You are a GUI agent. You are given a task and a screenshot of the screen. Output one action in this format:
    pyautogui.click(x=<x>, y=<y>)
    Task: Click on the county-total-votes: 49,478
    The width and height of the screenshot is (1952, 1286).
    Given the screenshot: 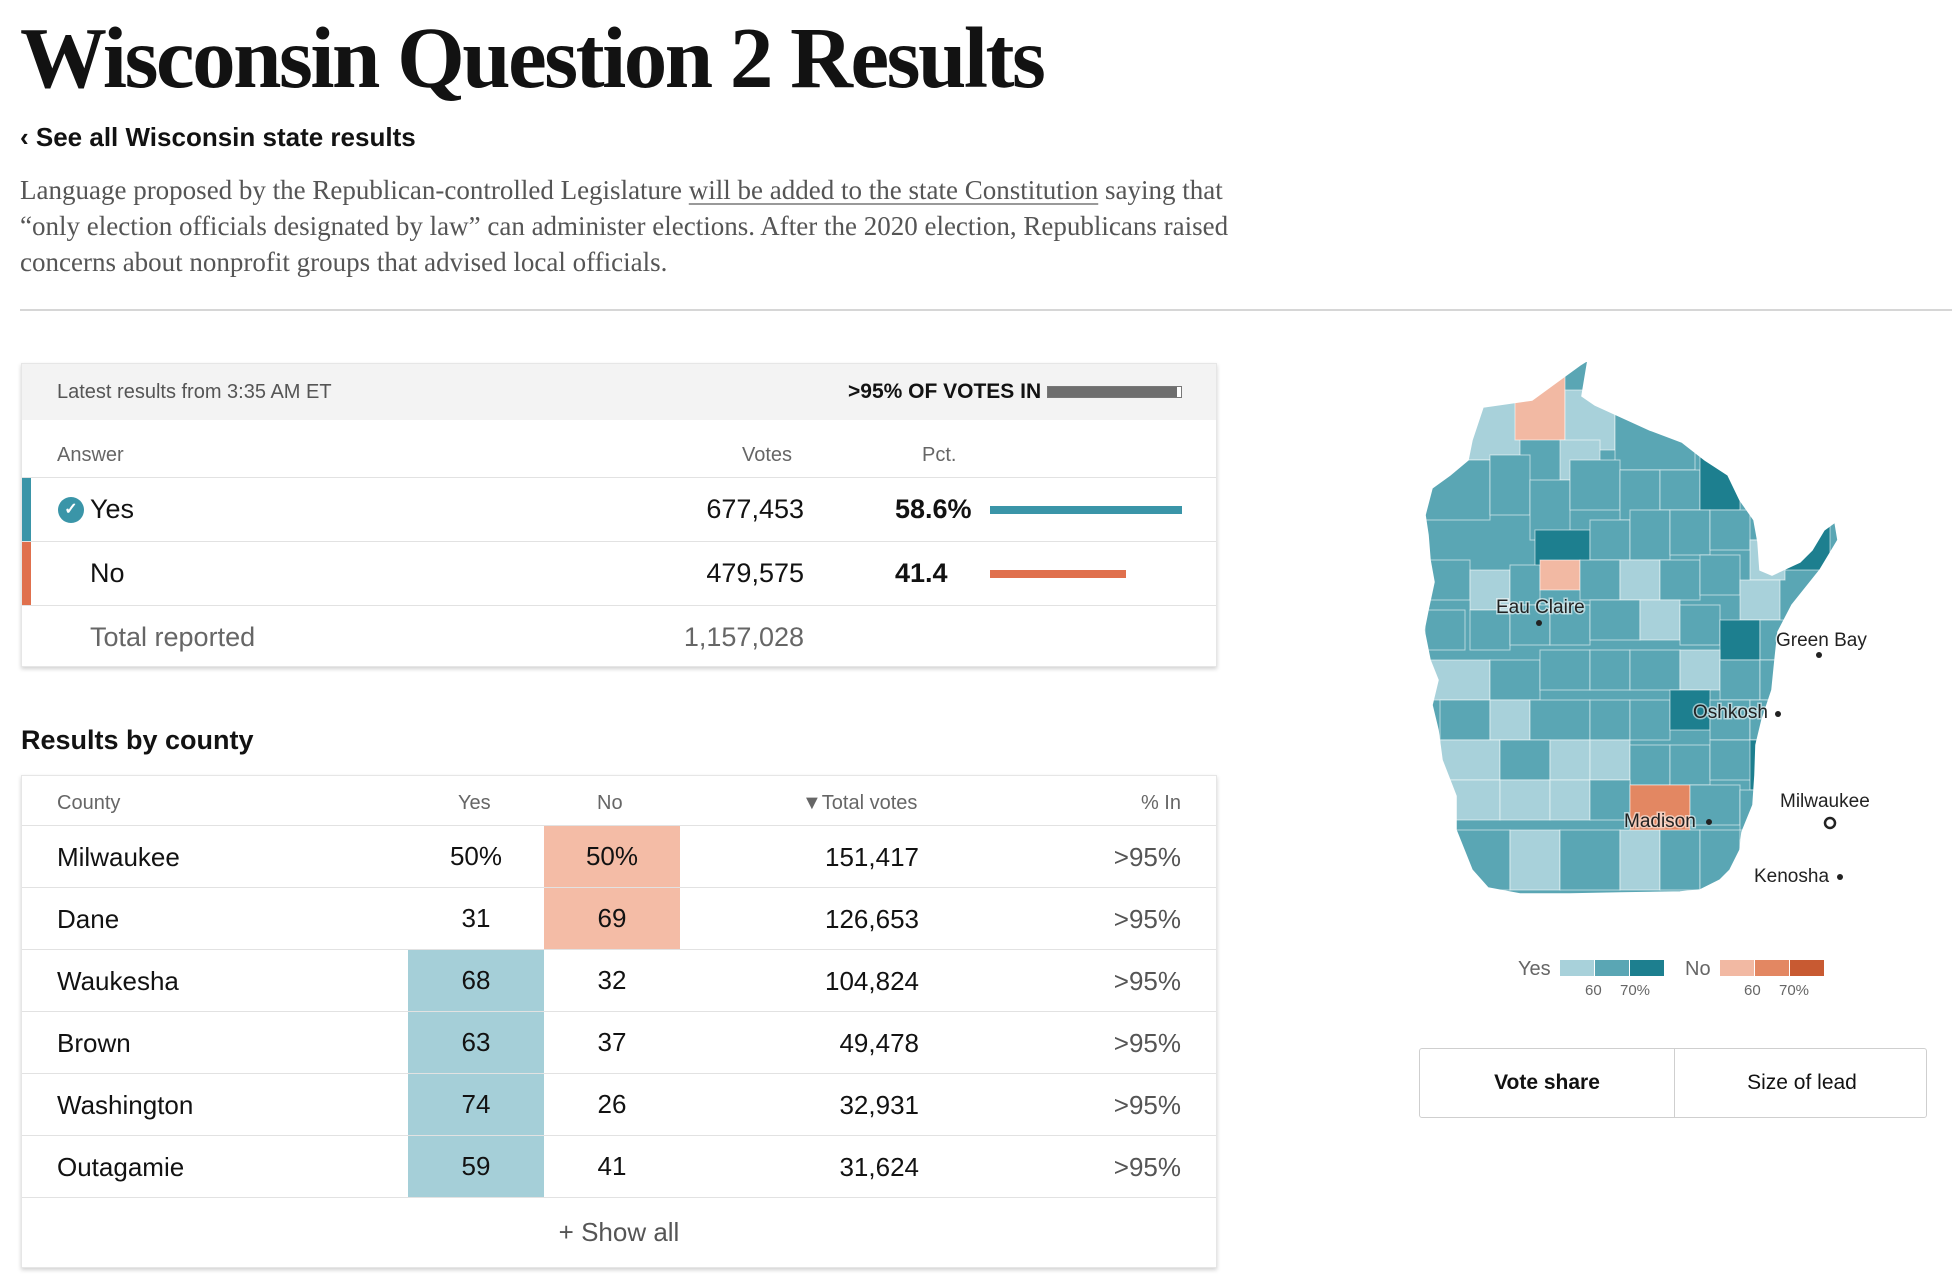 What is the action you would take?
    pyautogui.click(x=879, y=1043)
    